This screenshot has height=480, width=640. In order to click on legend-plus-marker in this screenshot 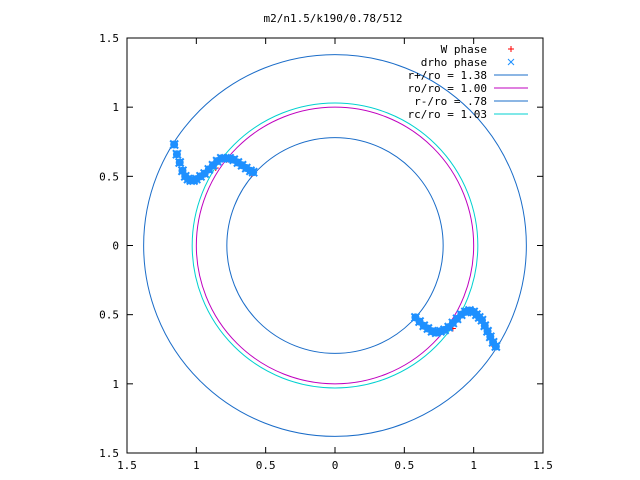, I will do `click(511, 49)`.